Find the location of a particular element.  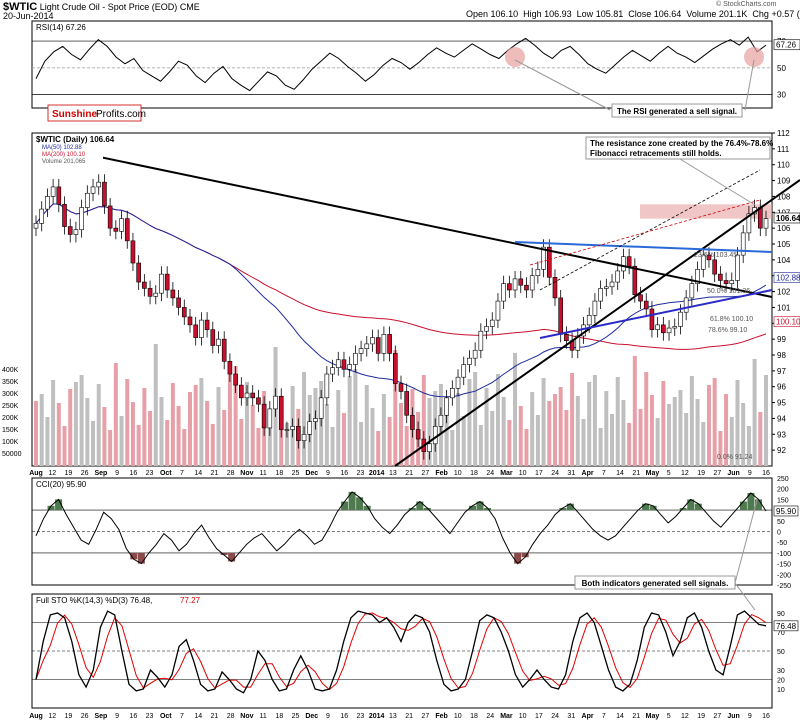

sto-x-label: 18 is located at coordinates (474, 716).